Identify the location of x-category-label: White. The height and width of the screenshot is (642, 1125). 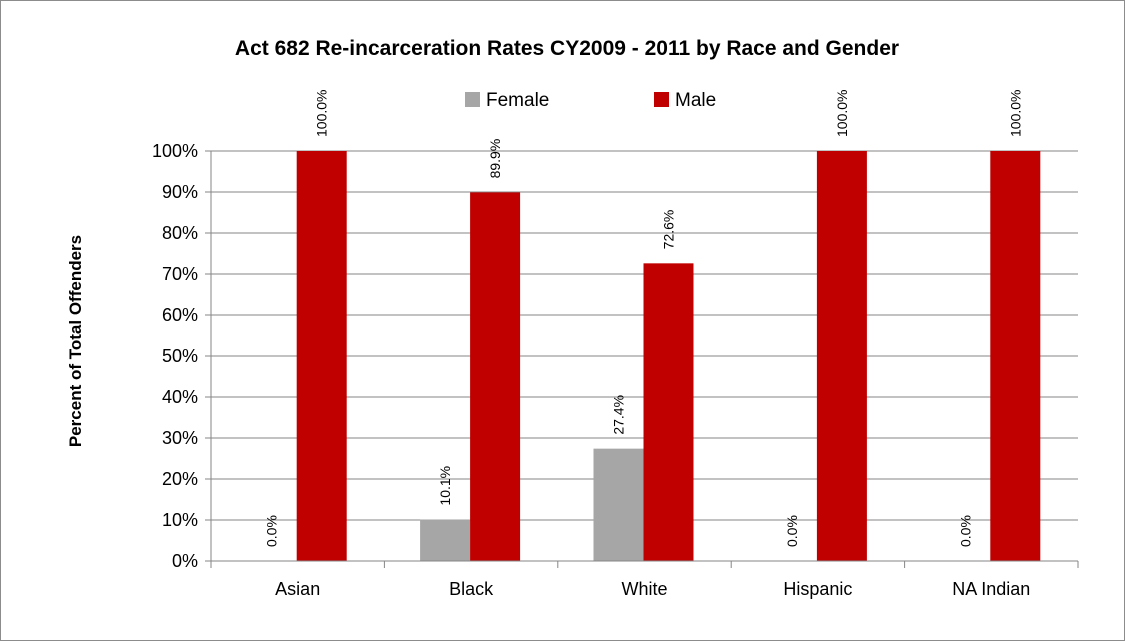
(644, 589).